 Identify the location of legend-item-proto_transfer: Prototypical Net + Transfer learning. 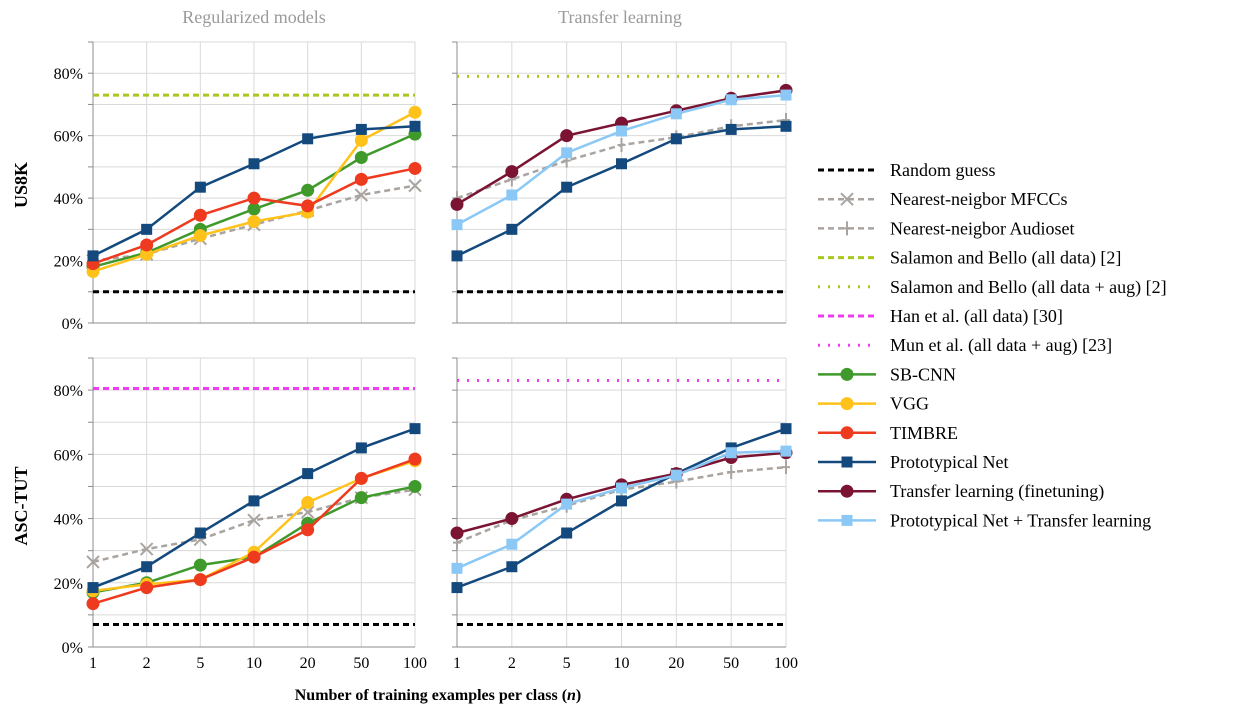
(984, 520).